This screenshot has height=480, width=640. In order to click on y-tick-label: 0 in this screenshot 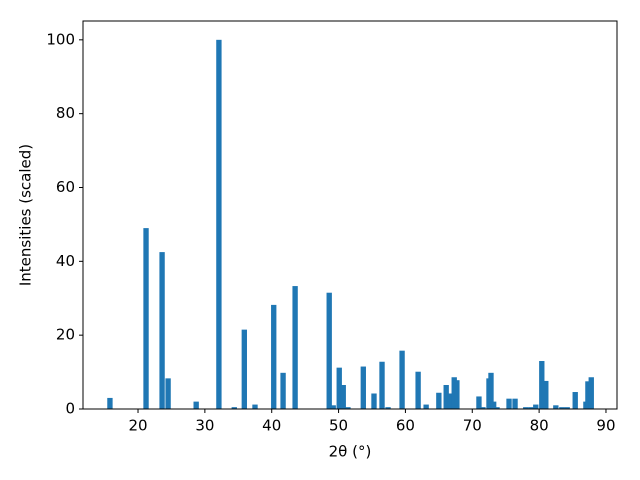, I will do `click(70, 409)`.